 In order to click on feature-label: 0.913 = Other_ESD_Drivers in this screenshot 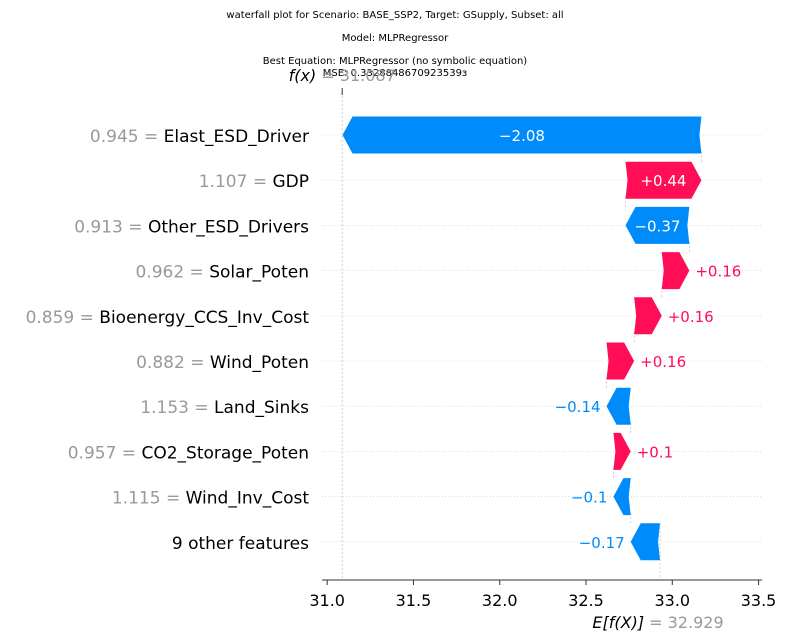, I will do `click(191, 227)`.